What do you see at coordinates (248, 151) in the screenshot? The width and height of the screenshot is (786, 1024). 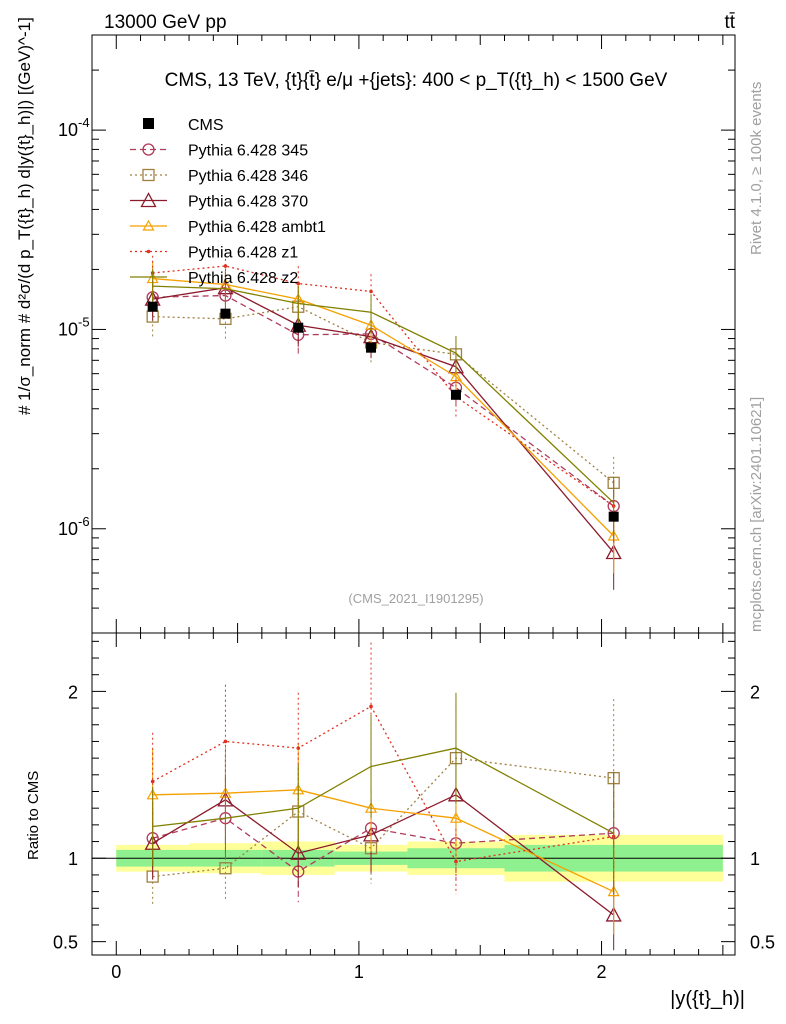 I see `legend-label: Pythia 6.428 345` at bounding box center [248, 151].